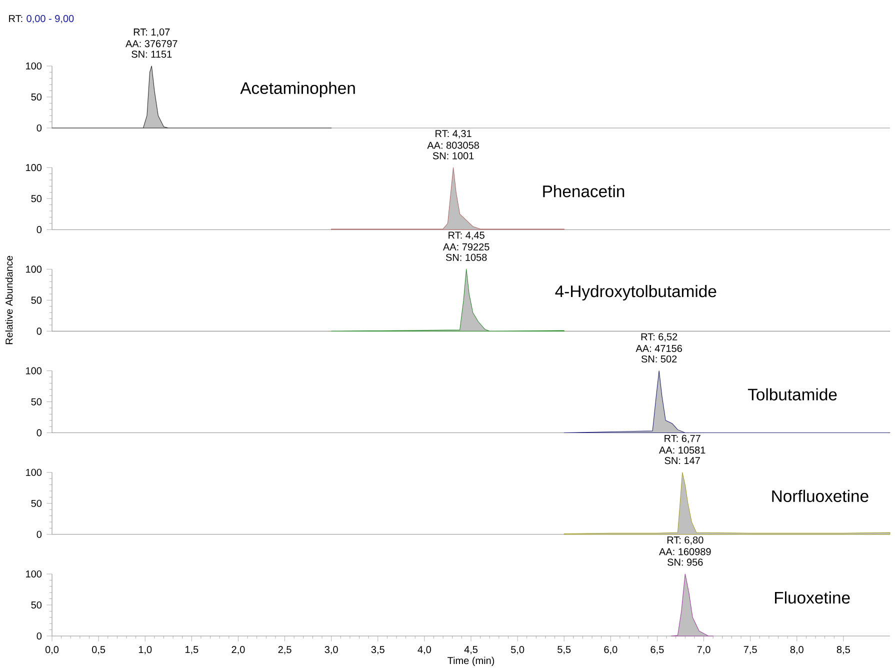 This screenshot has width=895, height=670. Describe the element at coordinates (517, 650) in the screenshot. I see `x-tick-label: 5,0` at that location.